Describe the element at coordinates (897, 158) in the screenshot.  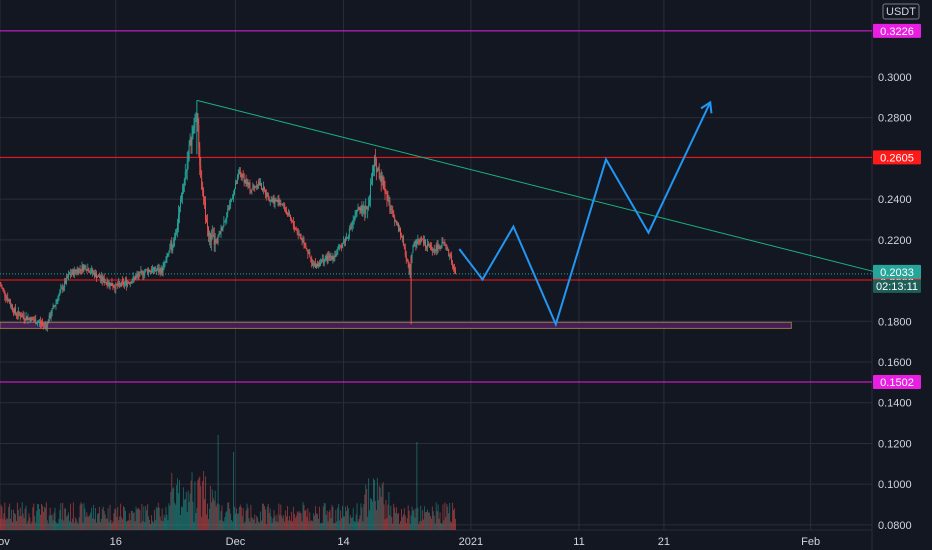
I see `price-badge-label: 0.2605` at that location.